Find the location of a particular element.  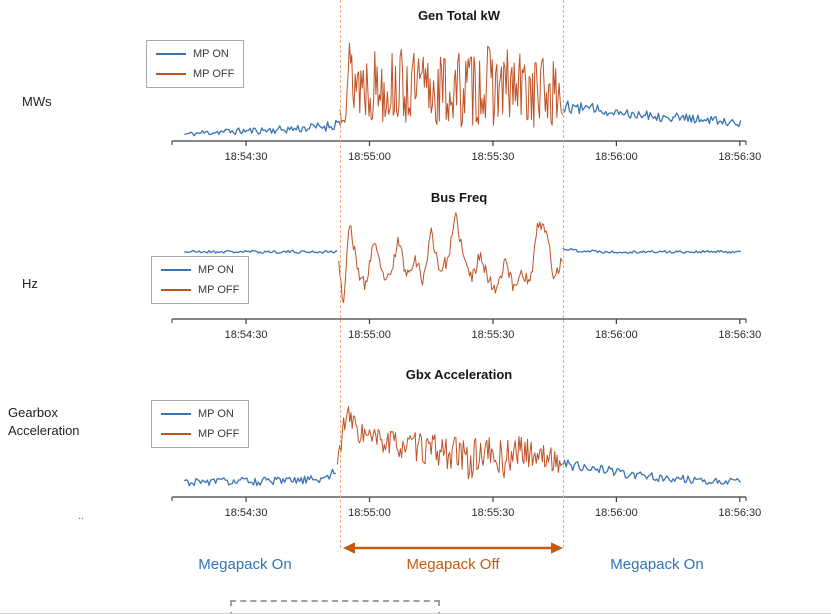

chart-title-gbx-acceleration: Gbx Acceleration is located at coordinates (459, 374).